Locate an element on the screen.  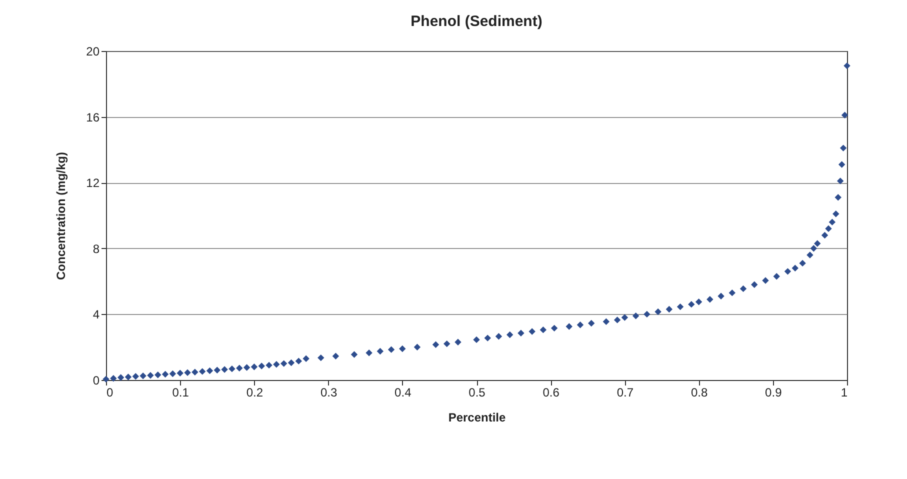
y-tick-label: 20 is located at coordinates (93, 51).